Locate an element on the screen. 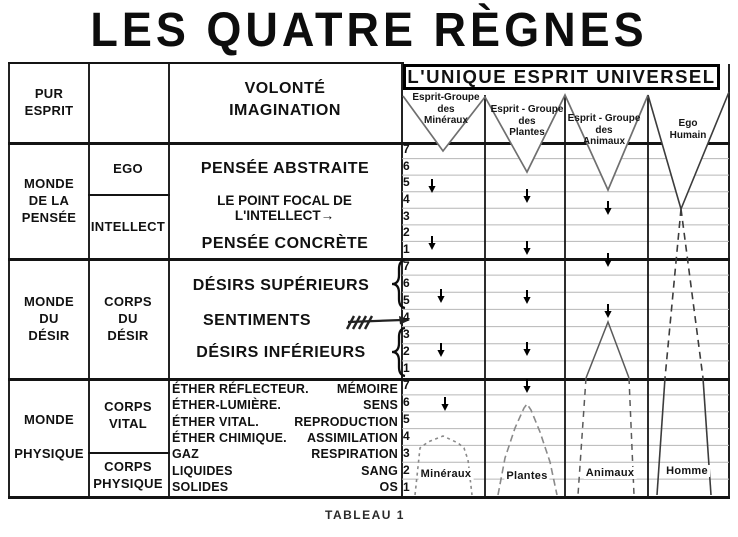  cell-corps-physique: CORPS PHYSIQUE is located at coordinates (128, 474).